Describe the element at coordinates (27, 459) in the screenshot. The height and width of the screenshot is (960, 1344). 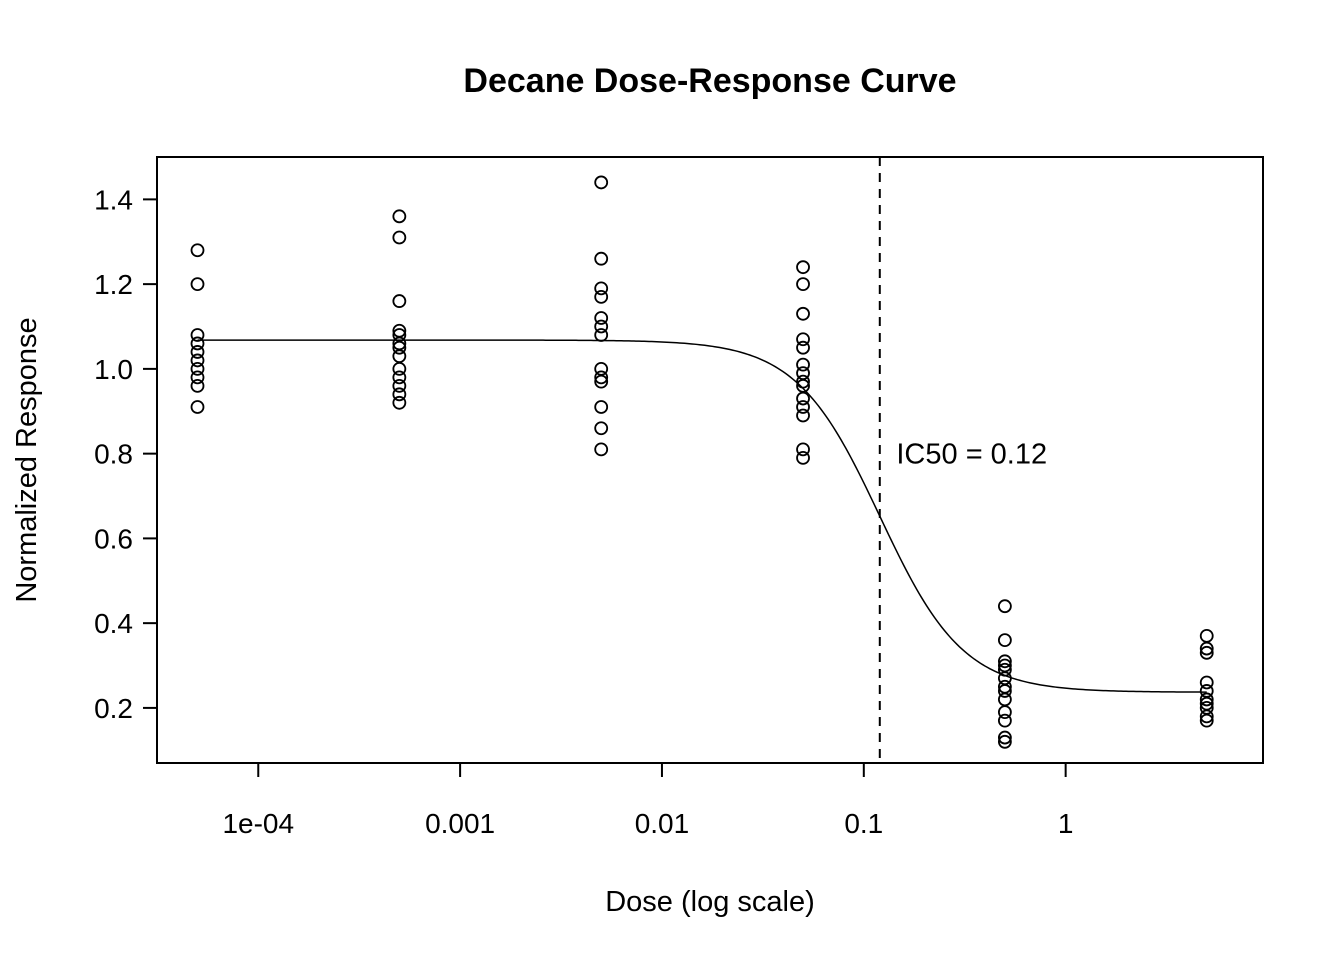
I see `y-axis-label: Normalized Response` at that location.